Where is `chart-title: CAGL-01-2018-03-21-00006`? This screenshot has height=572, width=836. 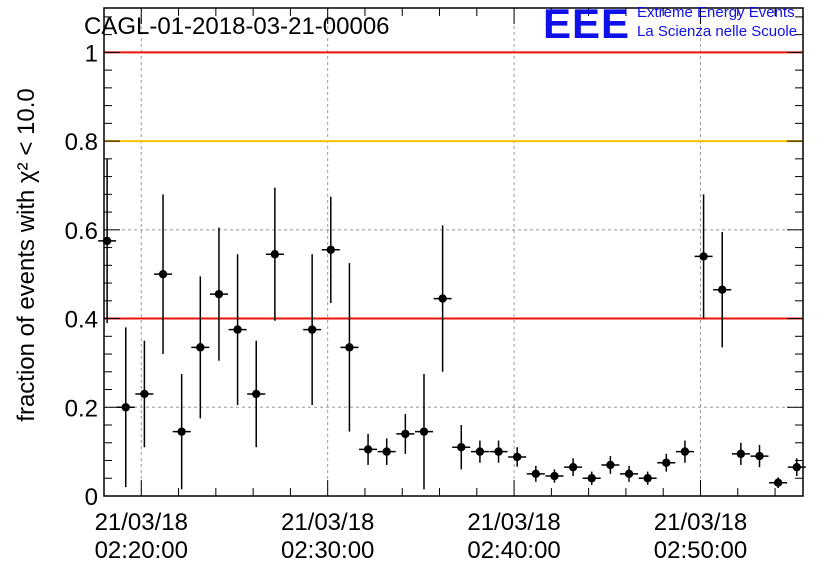 chart-title: CAGL-01-2018-03-21-00006 is located at coordinates (237, 26).